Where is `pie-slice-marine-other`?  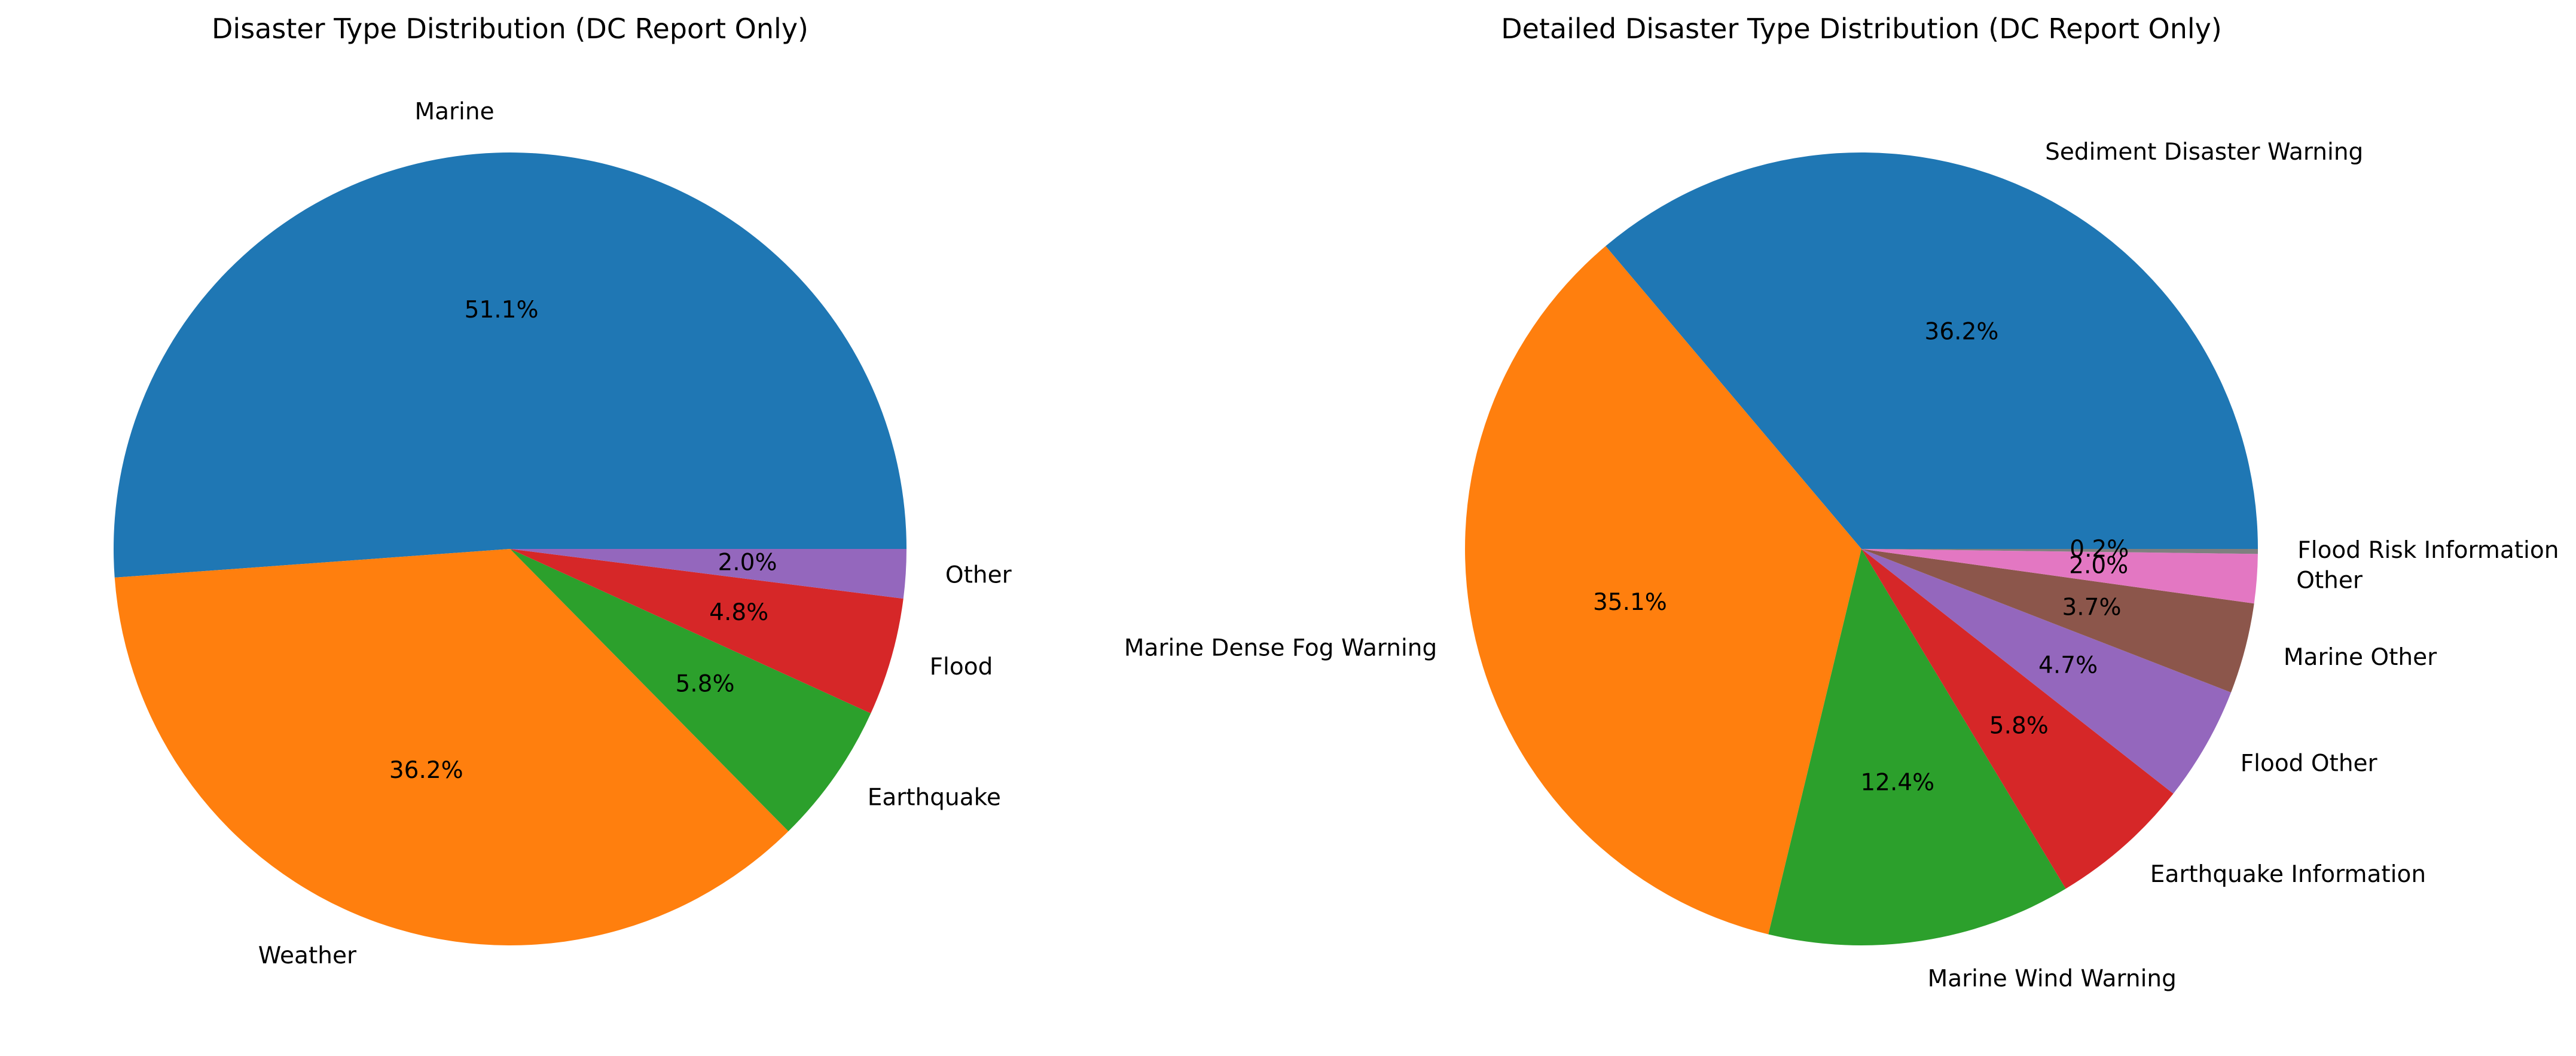
pie-slice-marine-other is located at coordinates (2057, 620).